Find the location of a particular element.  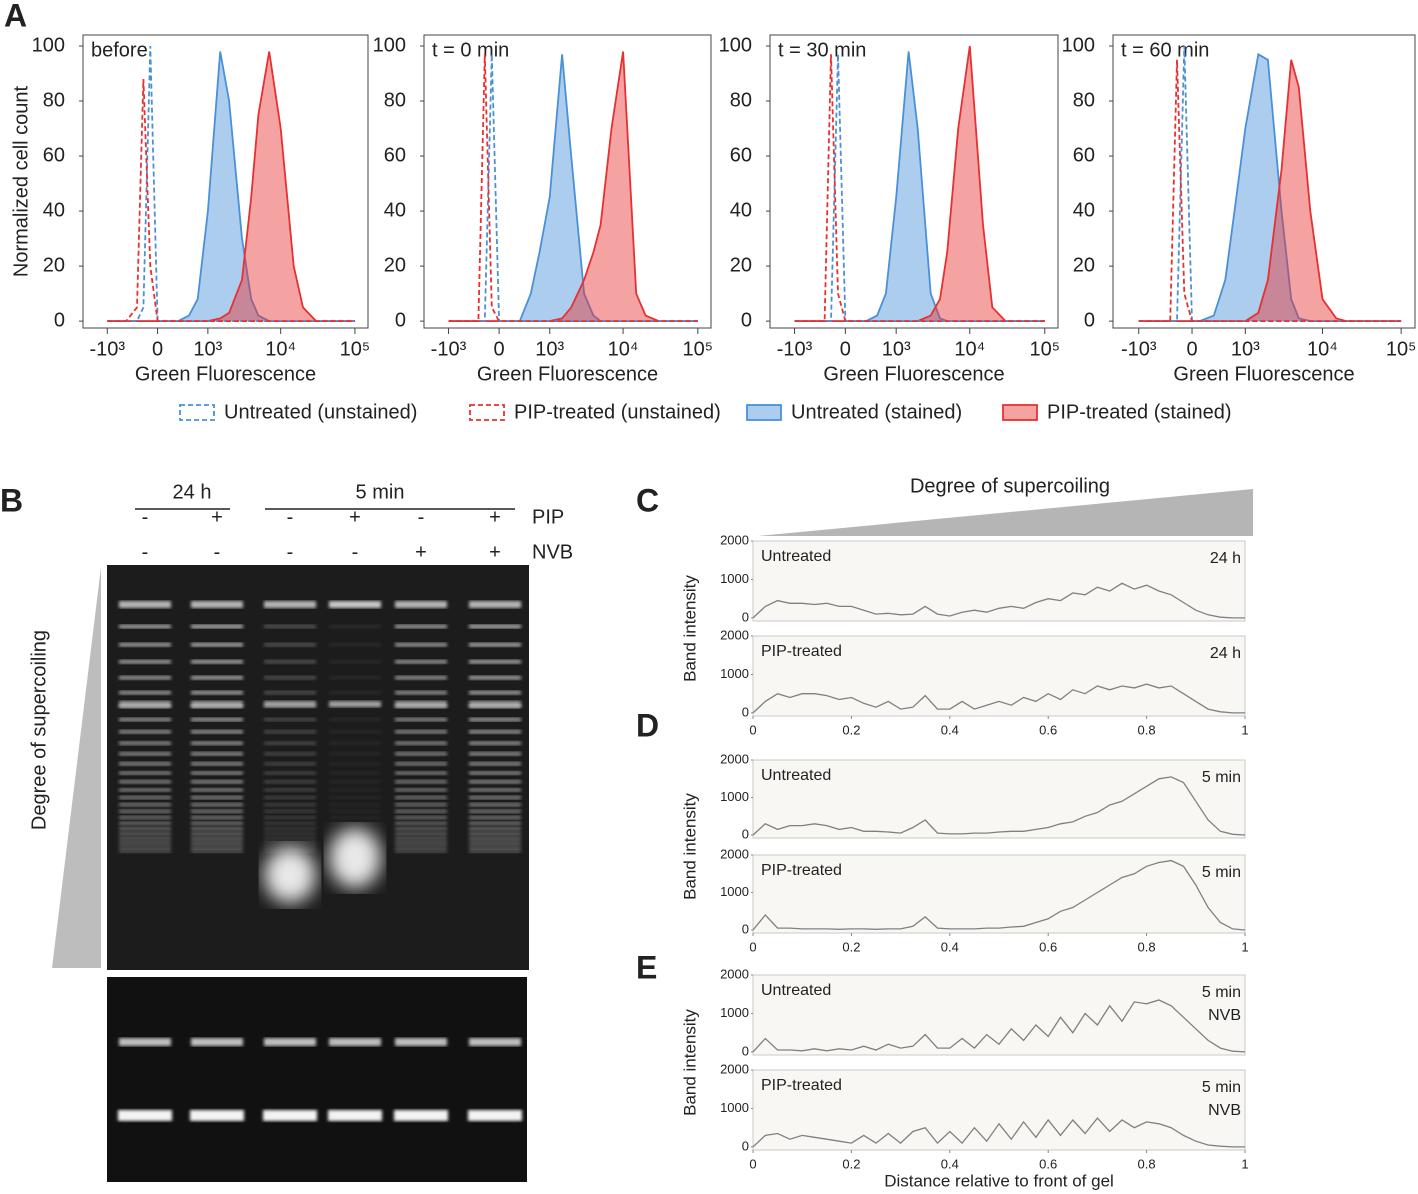

y-tick-label: 20 is located at coordinates (54, 265).